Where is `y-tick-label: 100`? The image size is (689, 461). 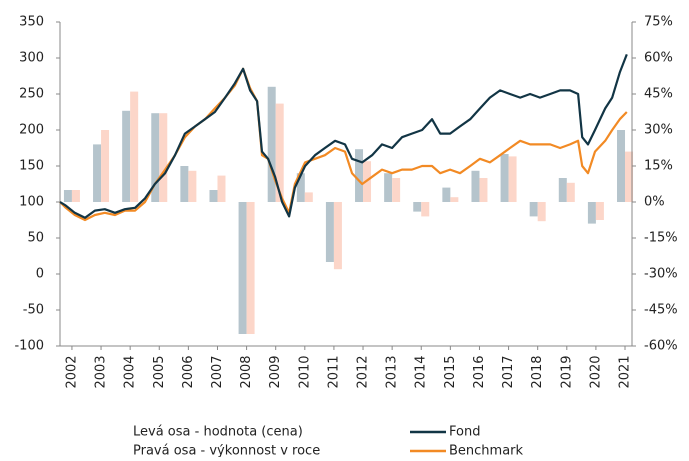
y-tick-label: 100 is located at coordinates (31, 202).